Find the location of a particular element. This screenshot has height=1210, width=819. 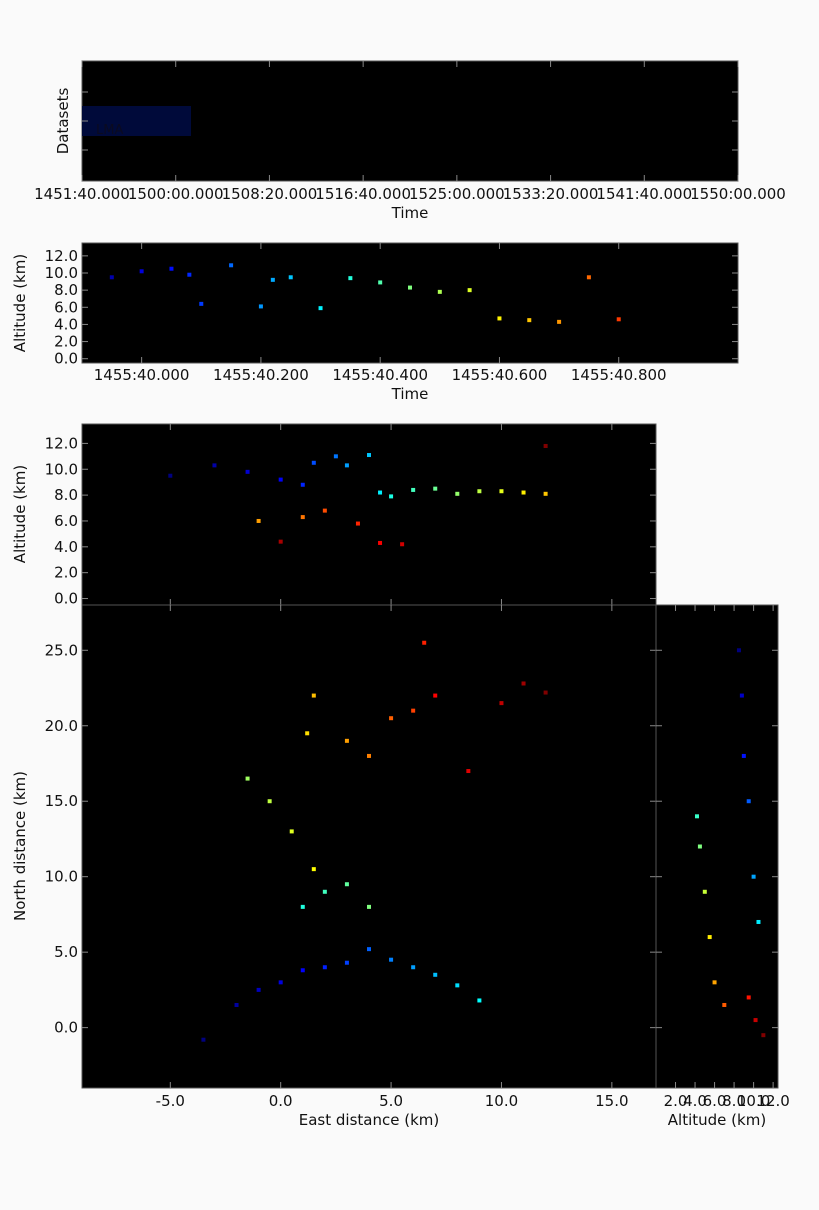

north-altitude-plot-area is located at coordinates (717, 846).